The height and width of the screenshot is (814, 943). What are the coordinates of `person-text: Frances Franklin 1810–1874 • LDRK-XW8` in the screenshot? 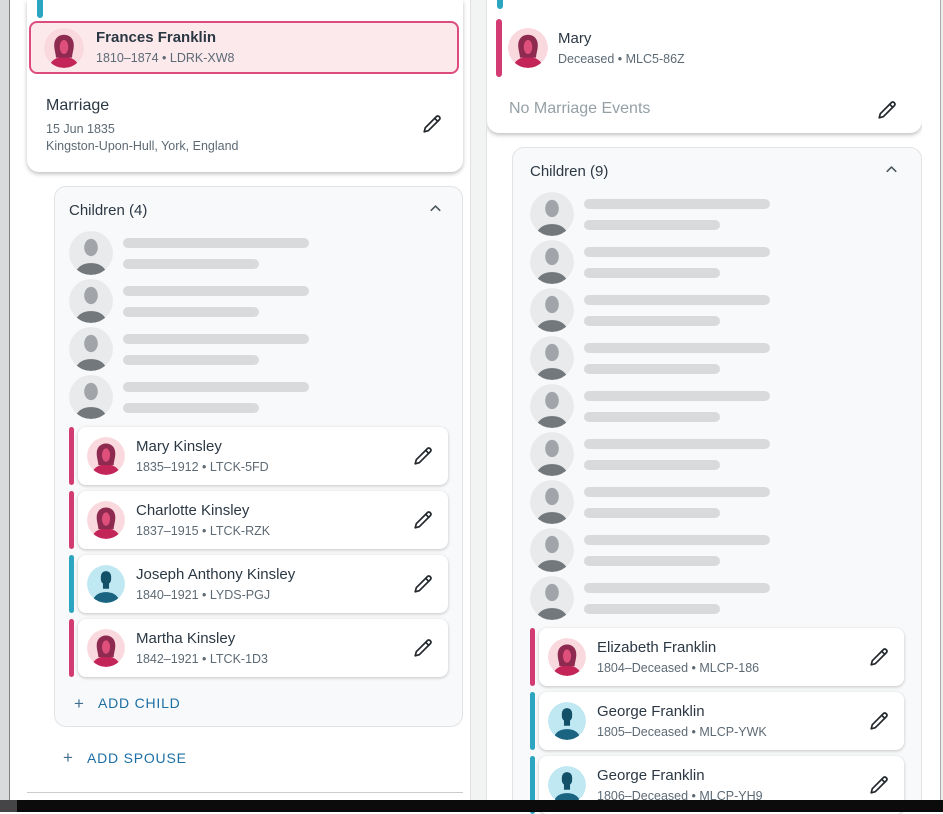 It's located at (165, 47).